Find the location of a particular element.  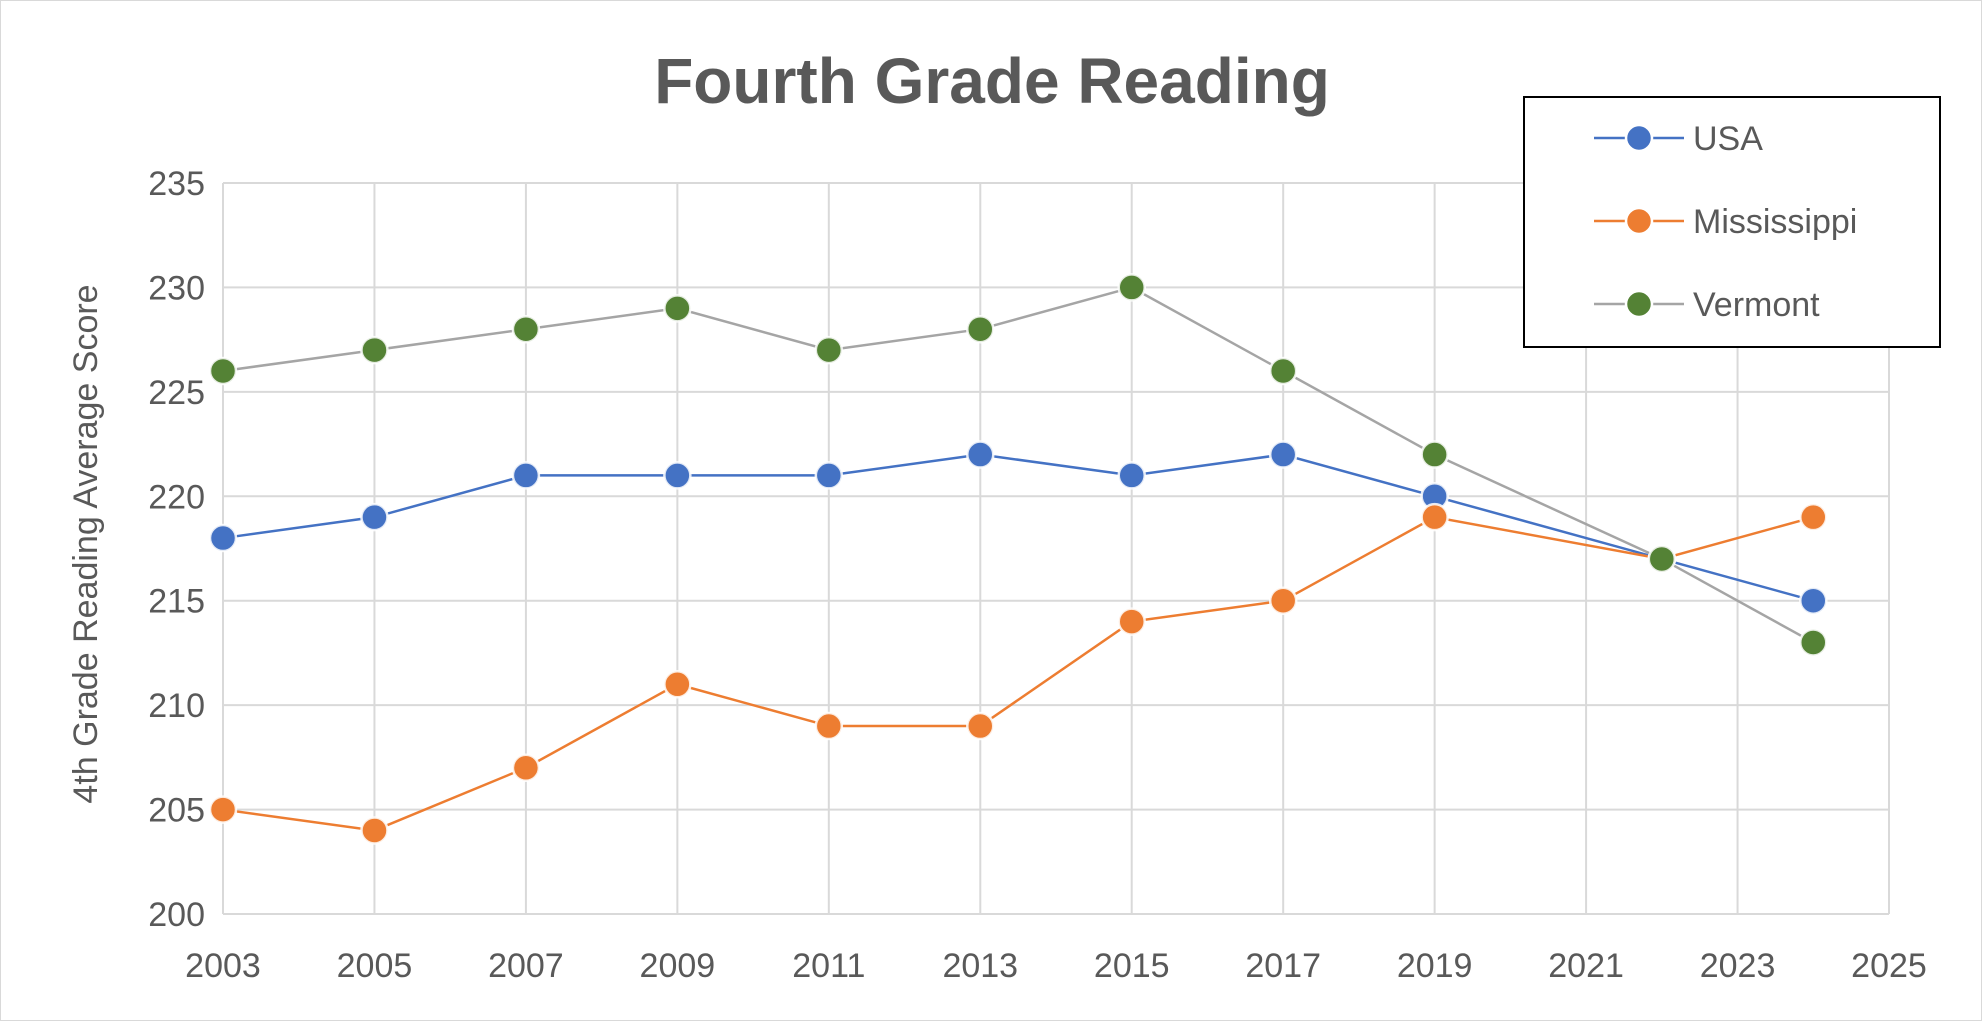

legend-item-vermont: Vermont is located at coordinates (1707, 305).